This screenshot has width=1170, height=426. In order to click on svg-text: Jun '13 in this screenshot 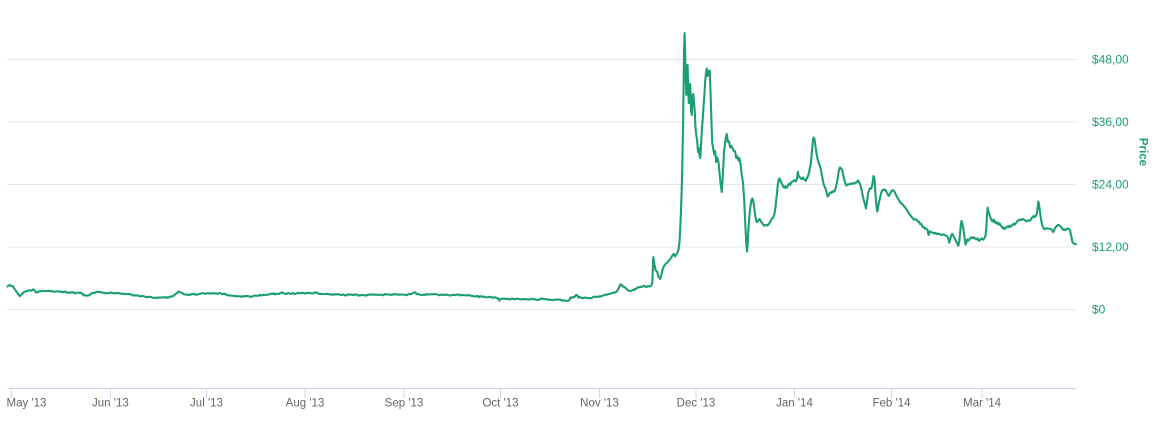, I will do `click(110, 404)`.